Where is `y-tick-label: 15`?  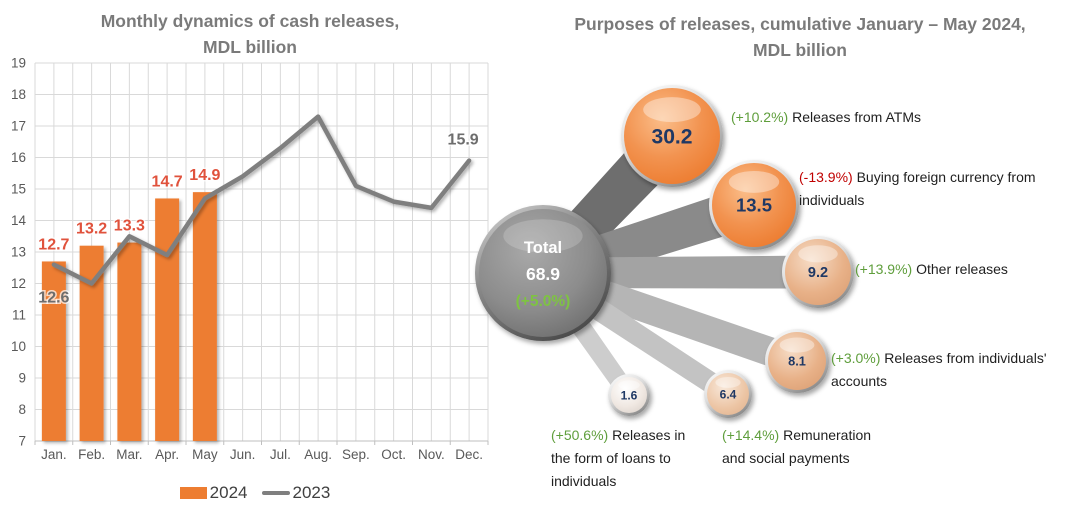
y-tick-label: 15 is located at coordinates (18, 189).